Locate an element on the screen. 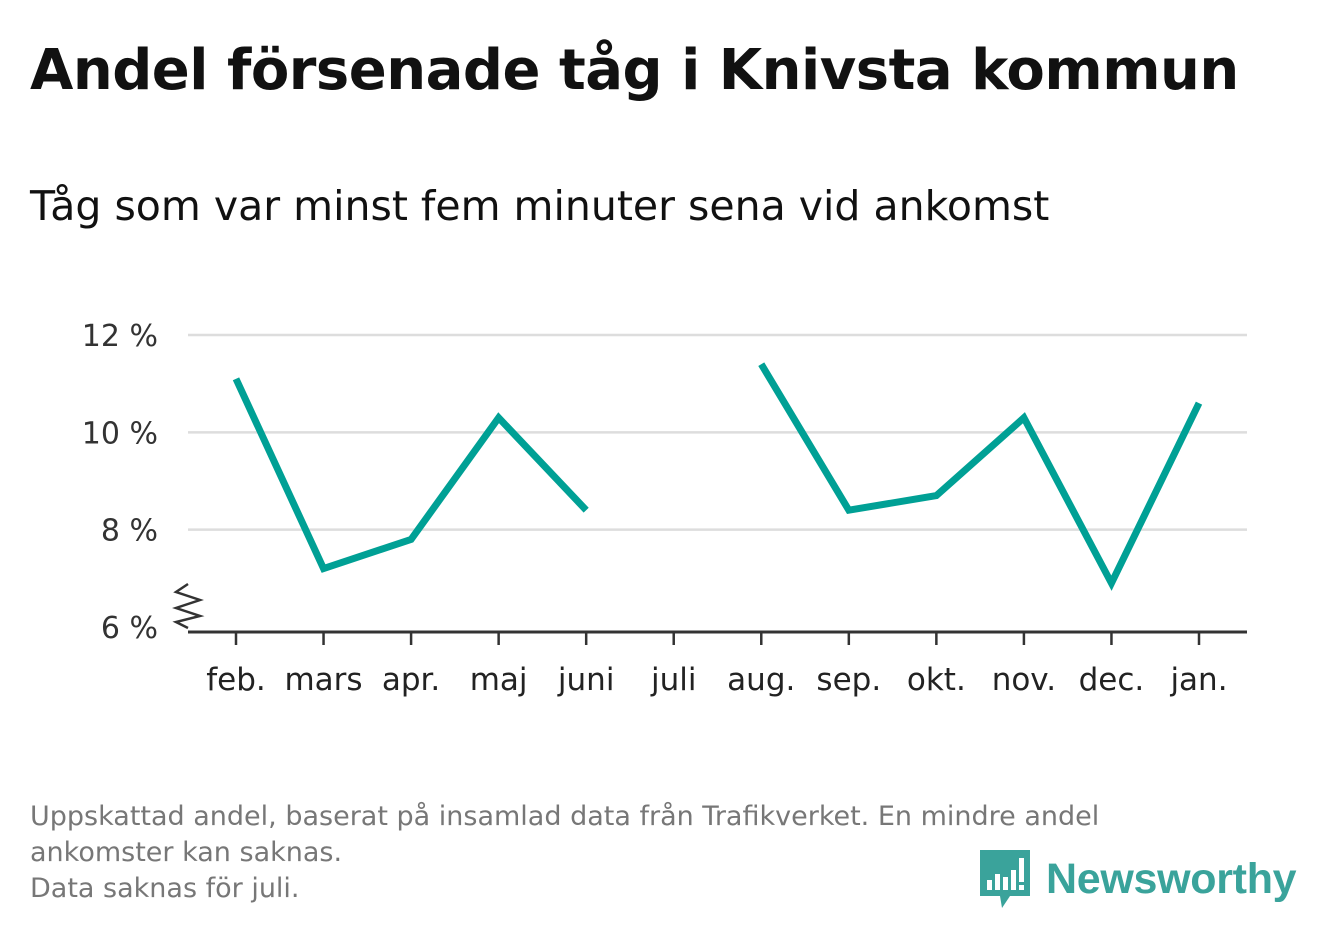 The image size is (1322, 939). x-tick-label: aug. is located at coordinates (761, 680).